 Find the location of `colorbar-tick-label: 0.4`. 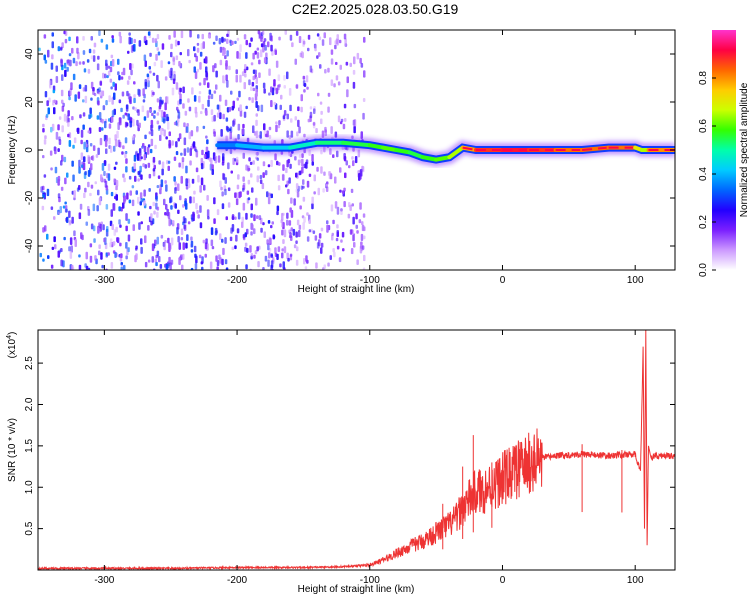

colorbar-tick-label: 0.4 is located at coordinates (703, 174).